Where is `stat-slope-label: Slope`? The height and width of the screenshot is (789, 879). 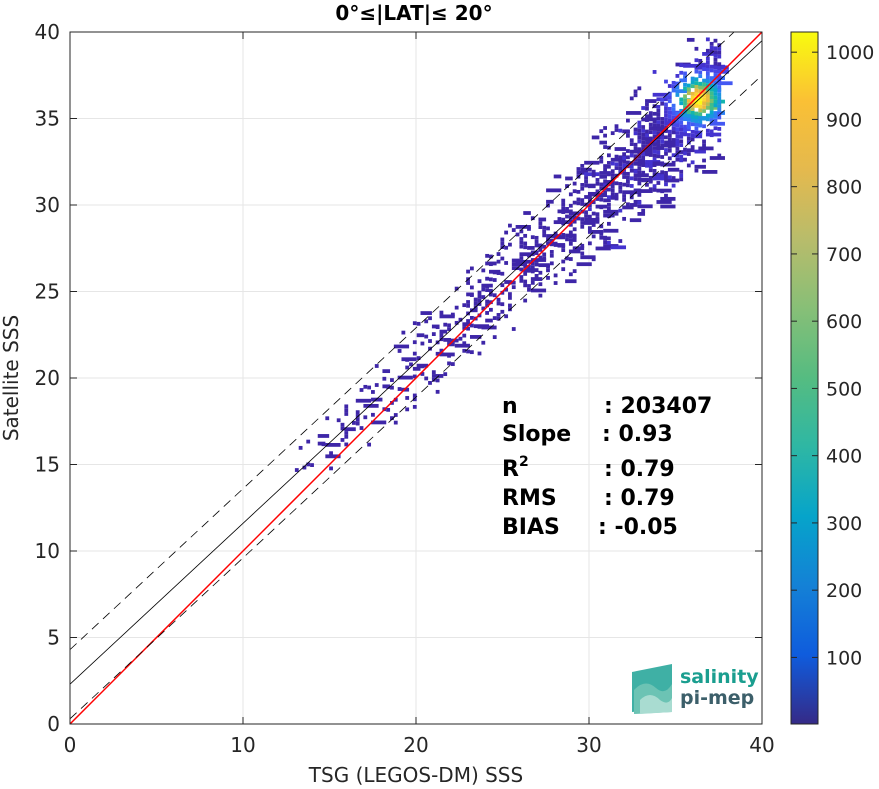
stat-slope-label: Slope is located at coordinates (536, 434).